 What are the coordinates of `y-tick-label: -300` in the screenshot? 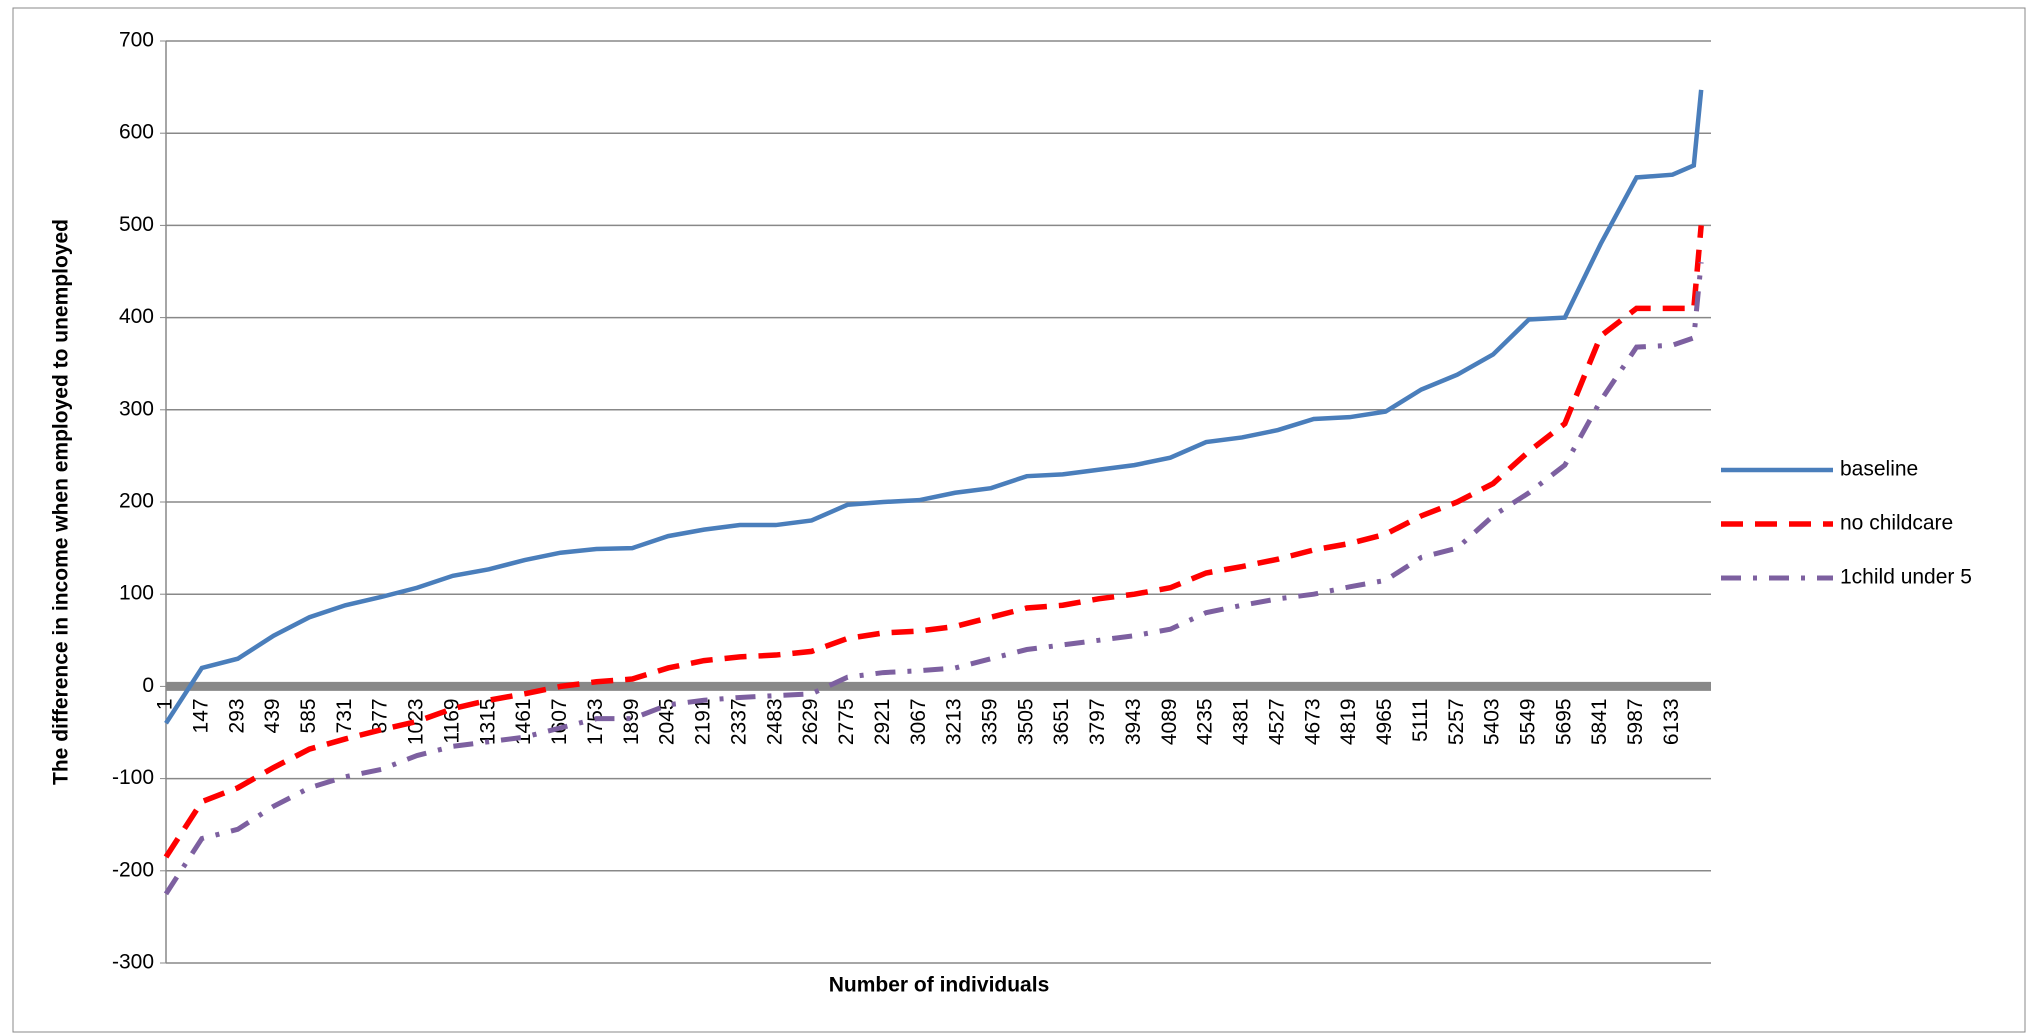 It's located at (133, 962).